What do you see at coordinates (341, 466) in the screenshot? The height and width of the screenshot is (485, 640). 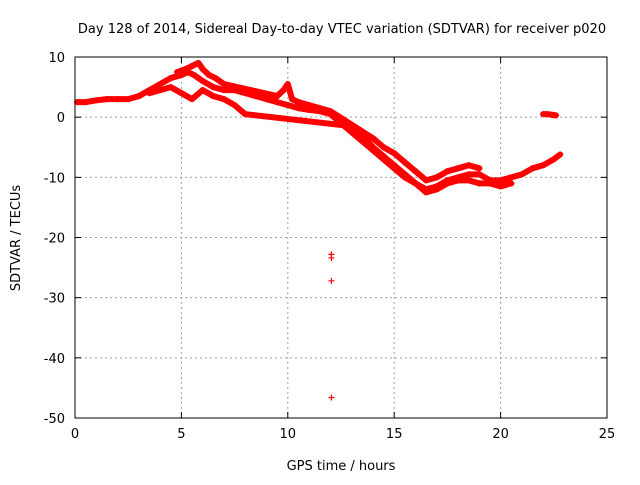 I see `x-axis-label: GPS time / hours` at bounding box center [341, 466].